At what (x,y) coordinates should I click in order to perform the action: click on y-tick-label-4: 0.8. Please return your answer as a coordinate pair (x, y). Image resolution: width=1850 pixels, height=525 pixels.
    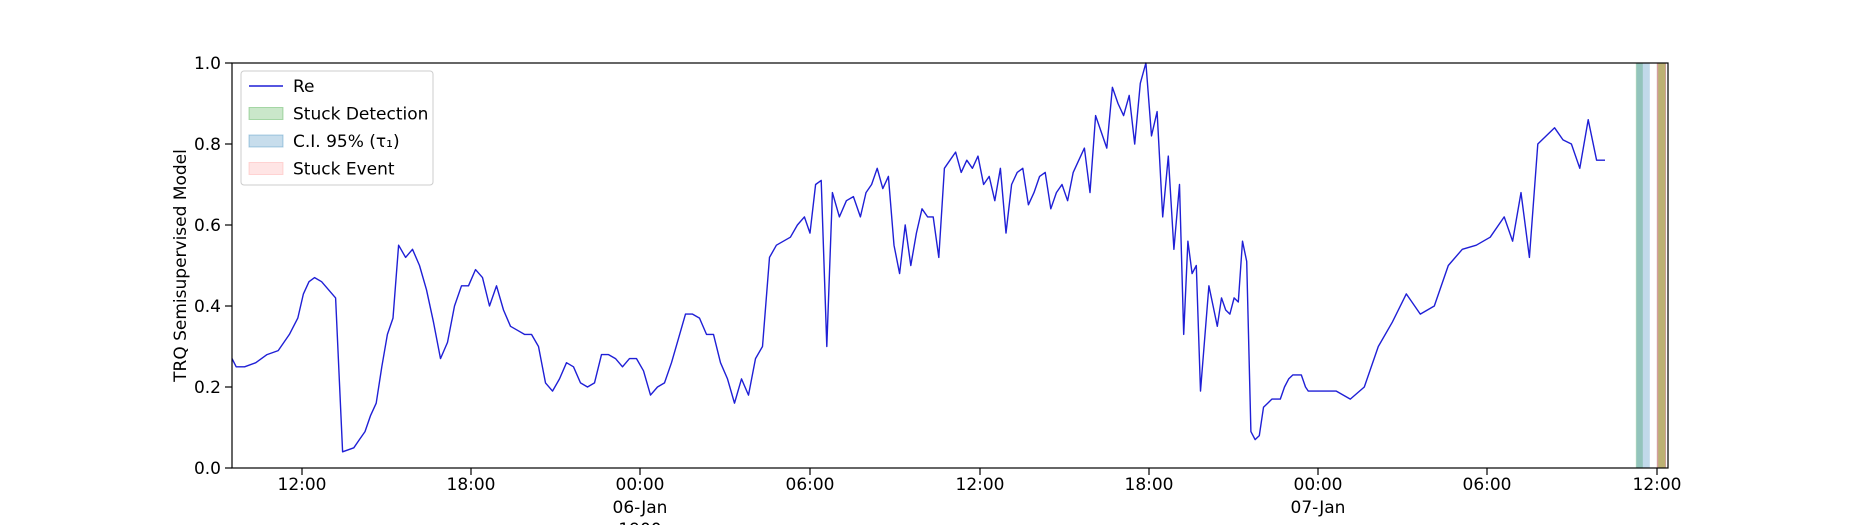
    Looking at the image, I should click on (207, 145).